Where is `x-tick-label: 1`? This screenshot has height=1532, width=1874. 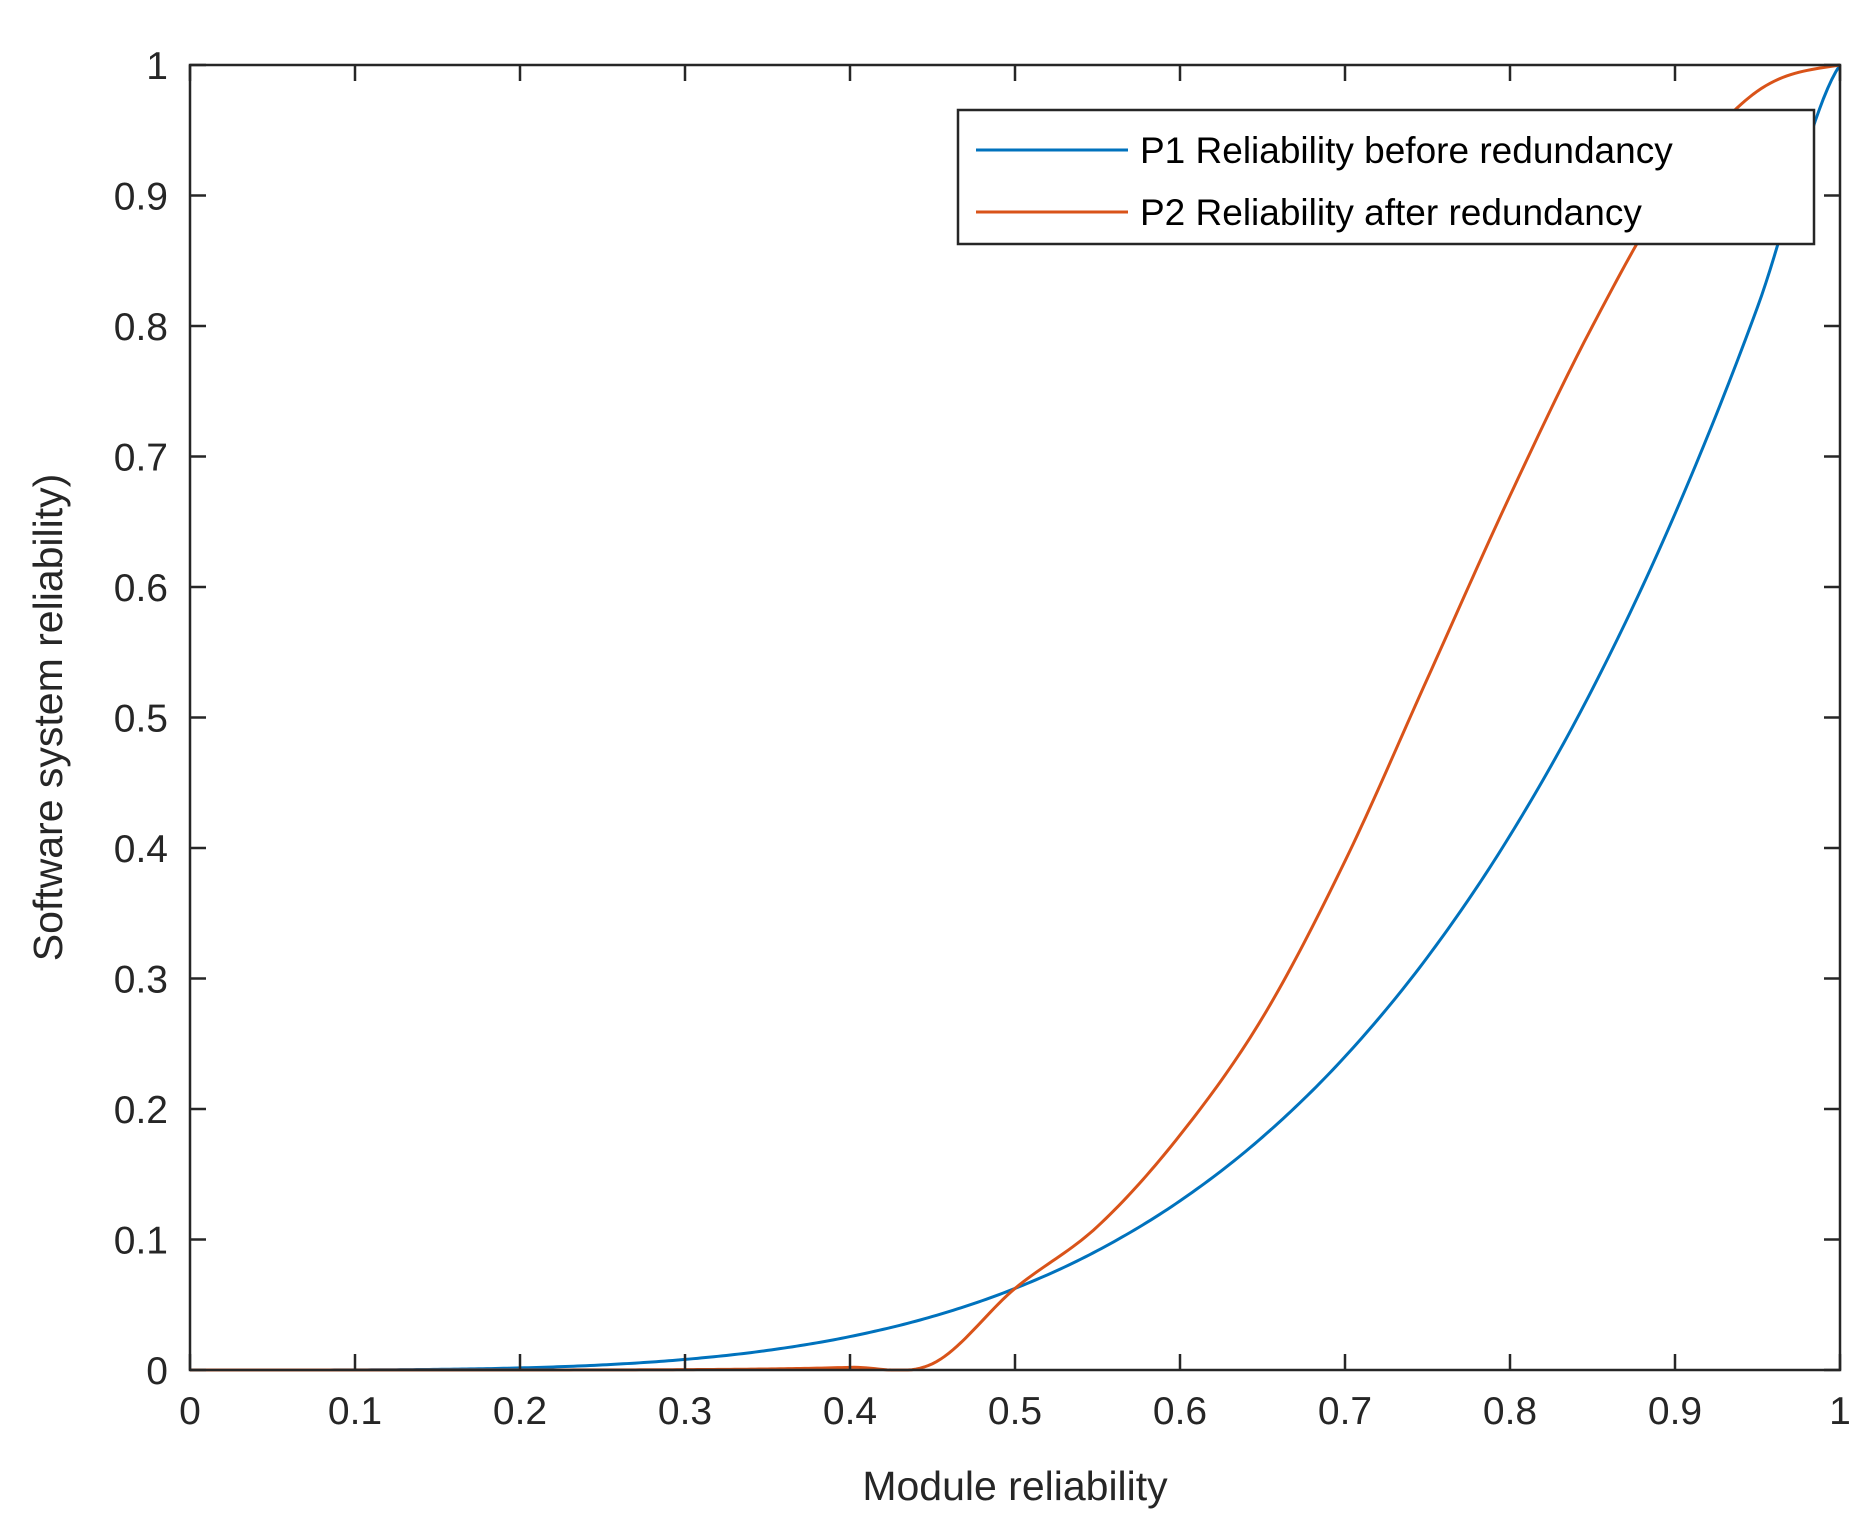 x-tick-label: 1 is located at coordinates (1840, 1411).